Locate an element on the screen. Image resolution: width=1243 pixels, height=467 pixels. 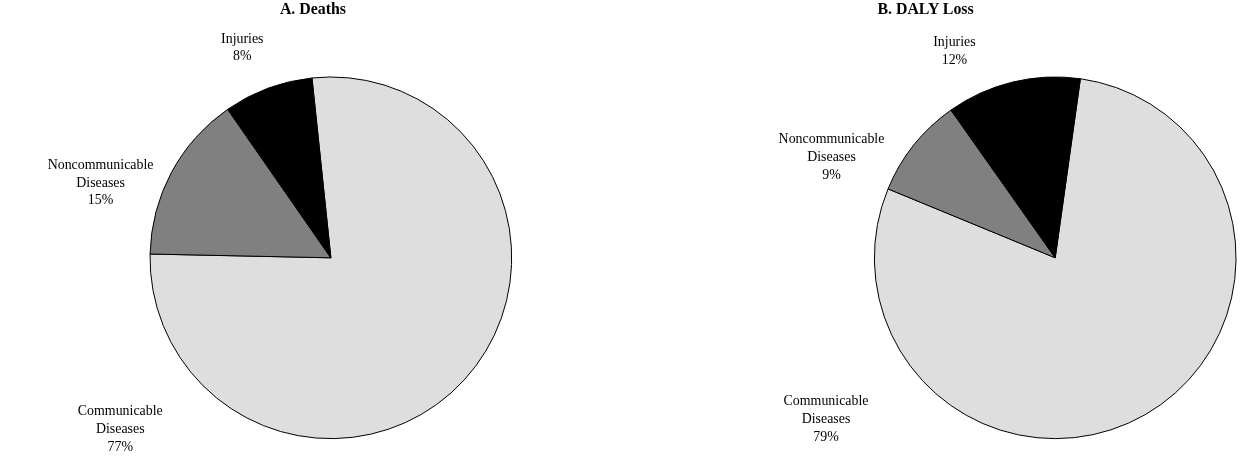
data-label: 79% is located at coordinates (826, 436).